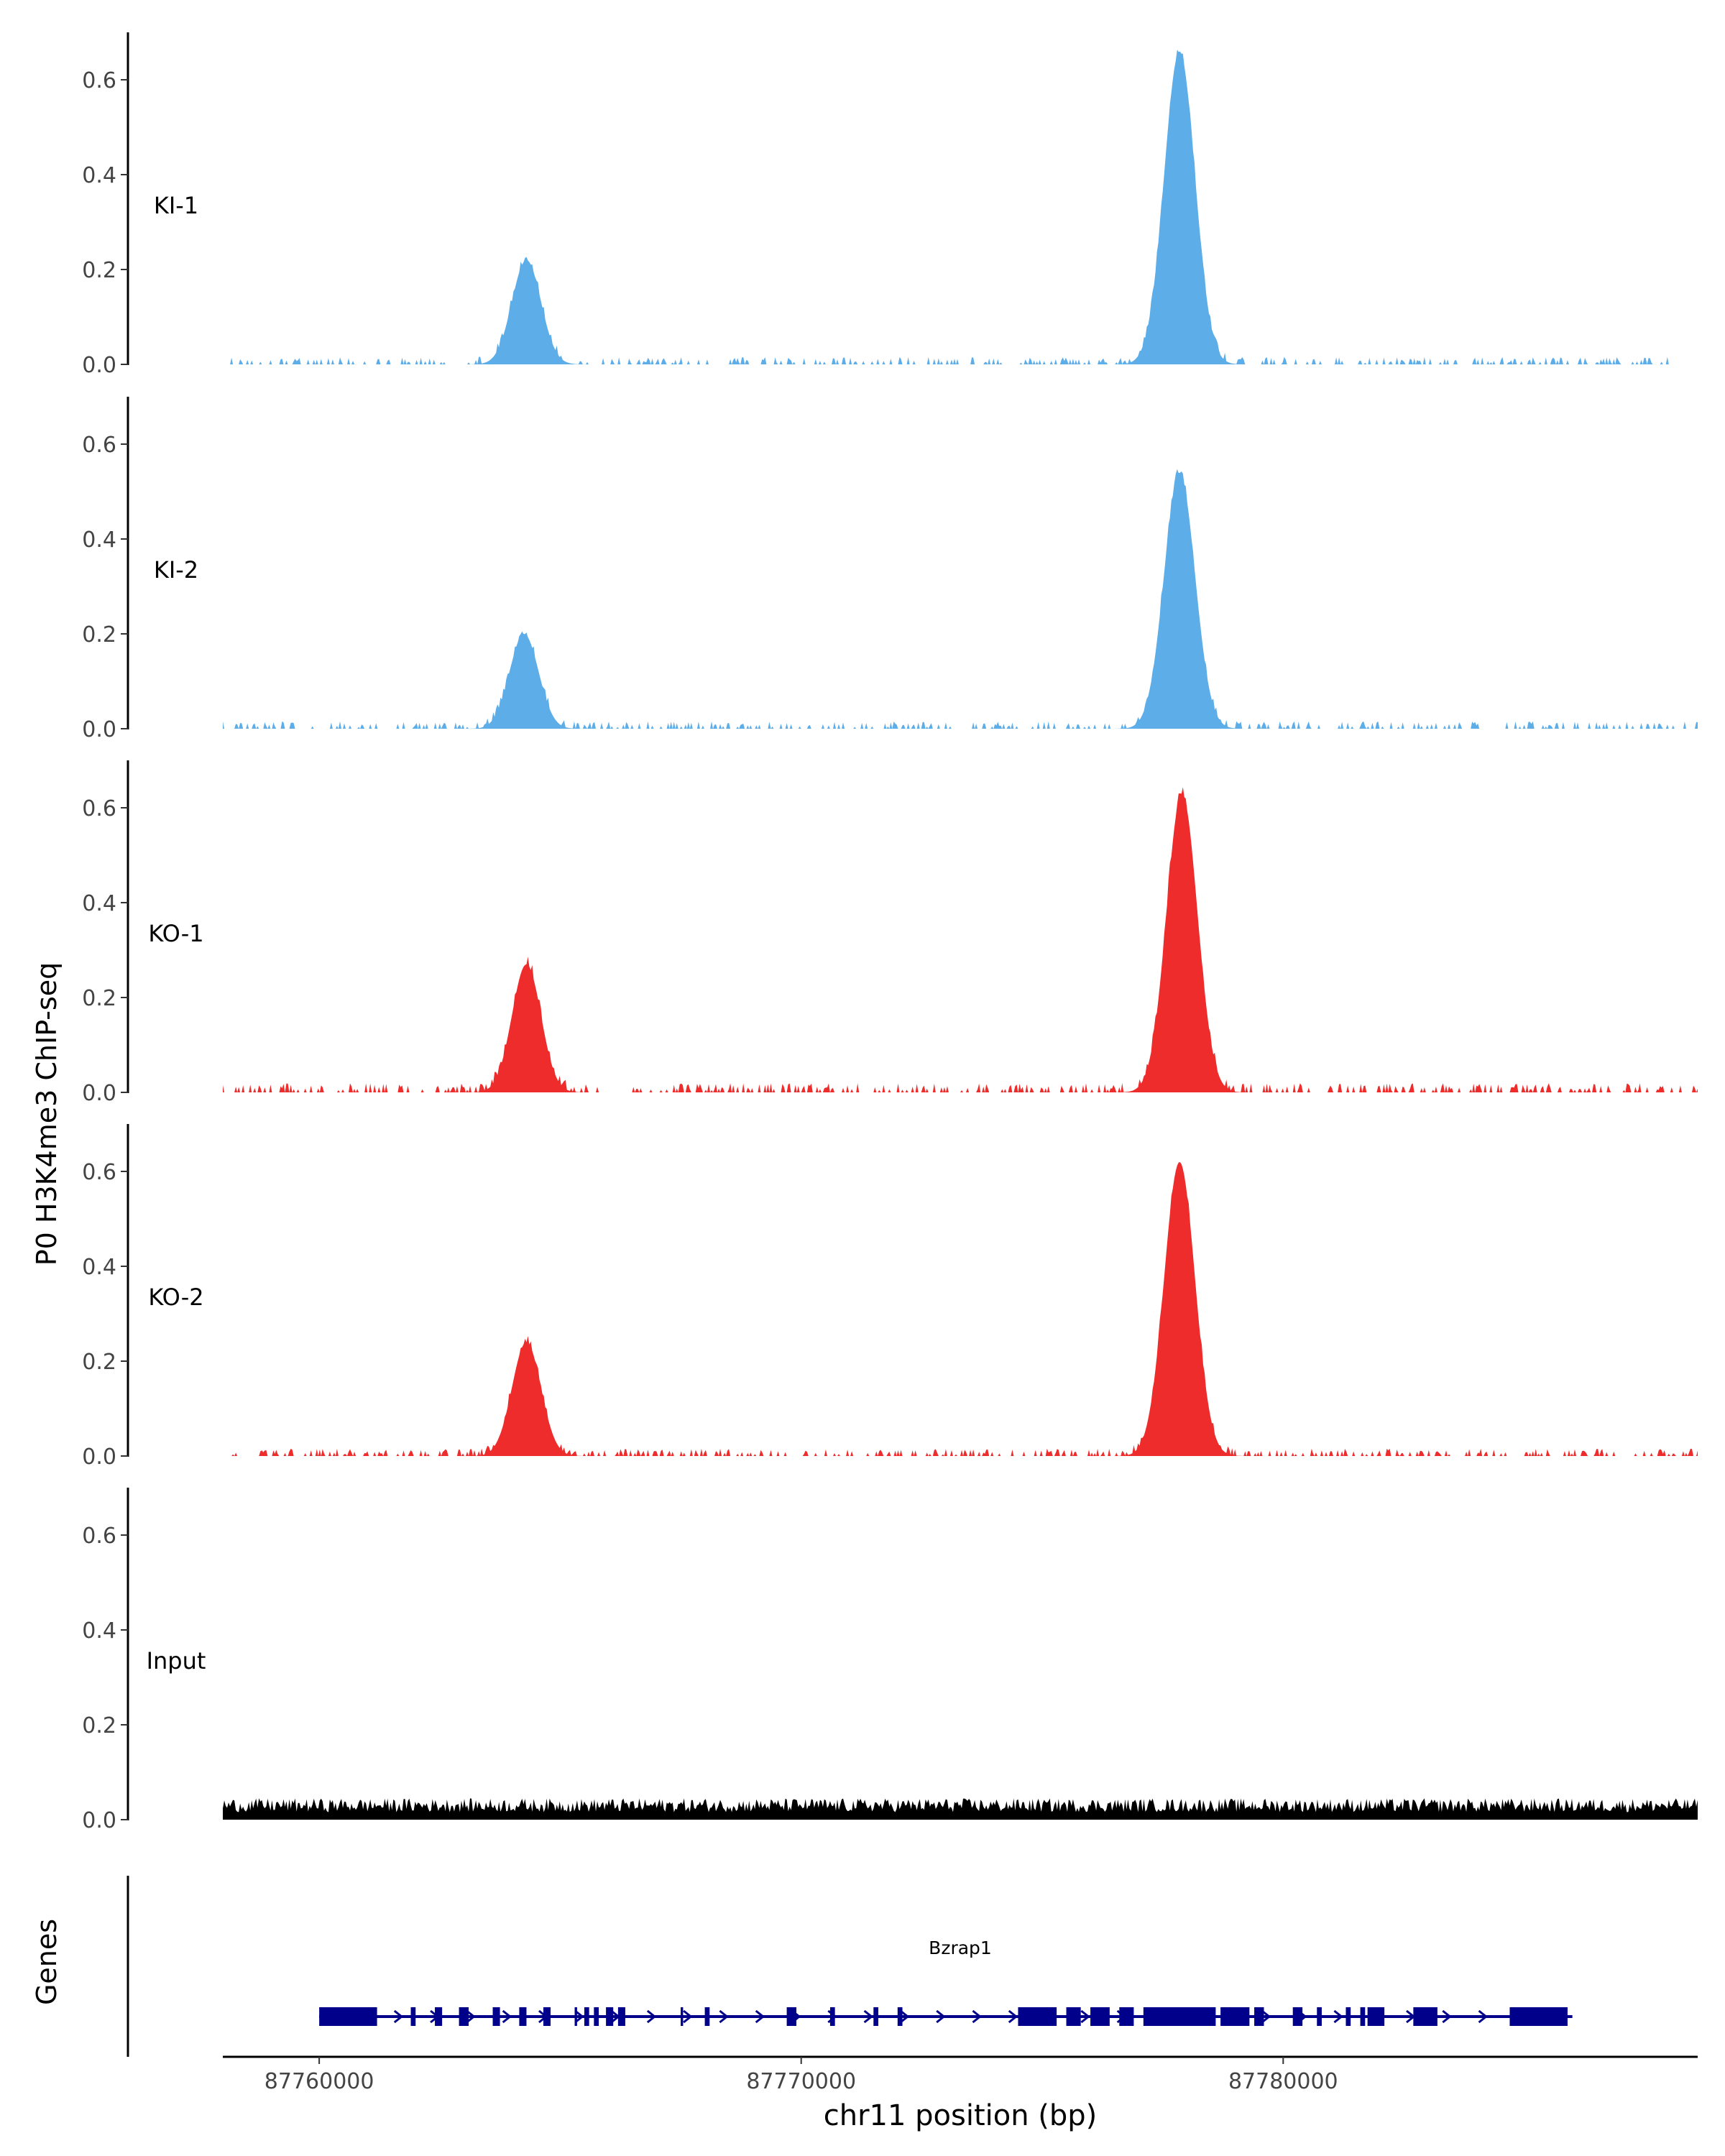 This screenshot has height=2156, width=1725. What do you see at coordinates (176, 205) in the screenshot?
I see `track-name: KI-1` at bounding box center [176, 205].